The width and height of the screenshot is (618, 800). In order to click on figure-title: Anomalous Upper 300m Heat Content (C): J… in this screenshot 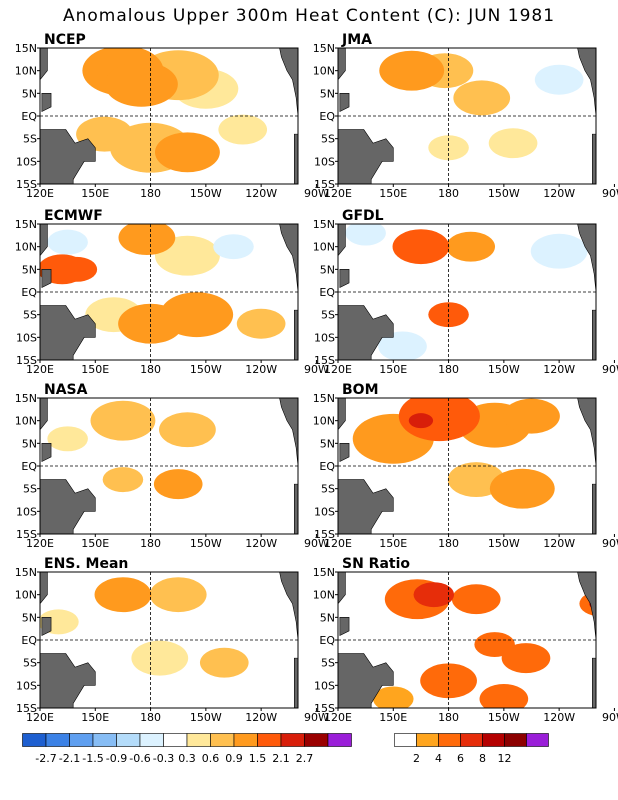, I will do `click(309, 16)`.